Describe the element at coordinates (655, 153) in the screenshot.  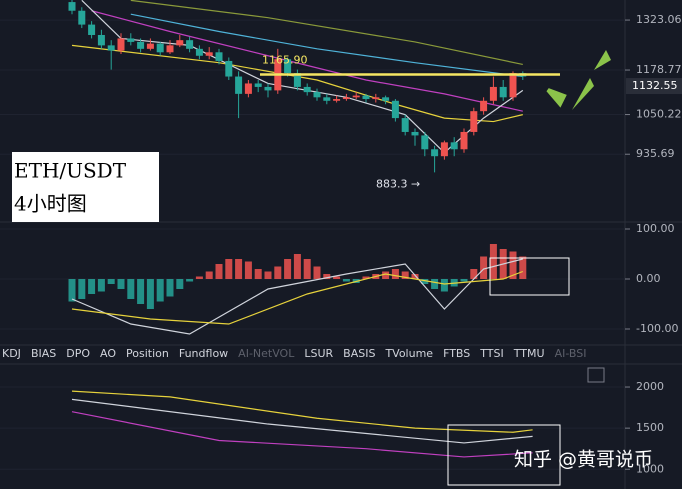
I see `y-tick-label: 935.69` at that location.